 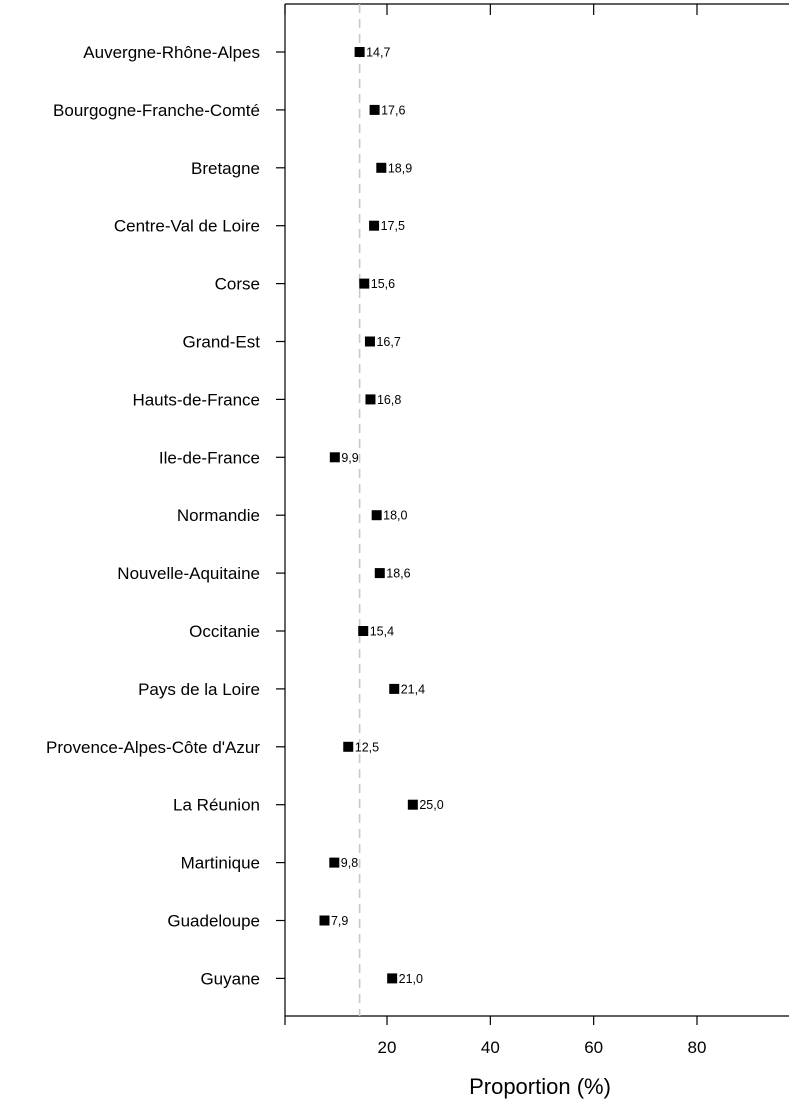 What do you see at coordinates (490, 1047) in the screenshot?
I see `x-tick-label: 40` at bounding box center [490, 1047].